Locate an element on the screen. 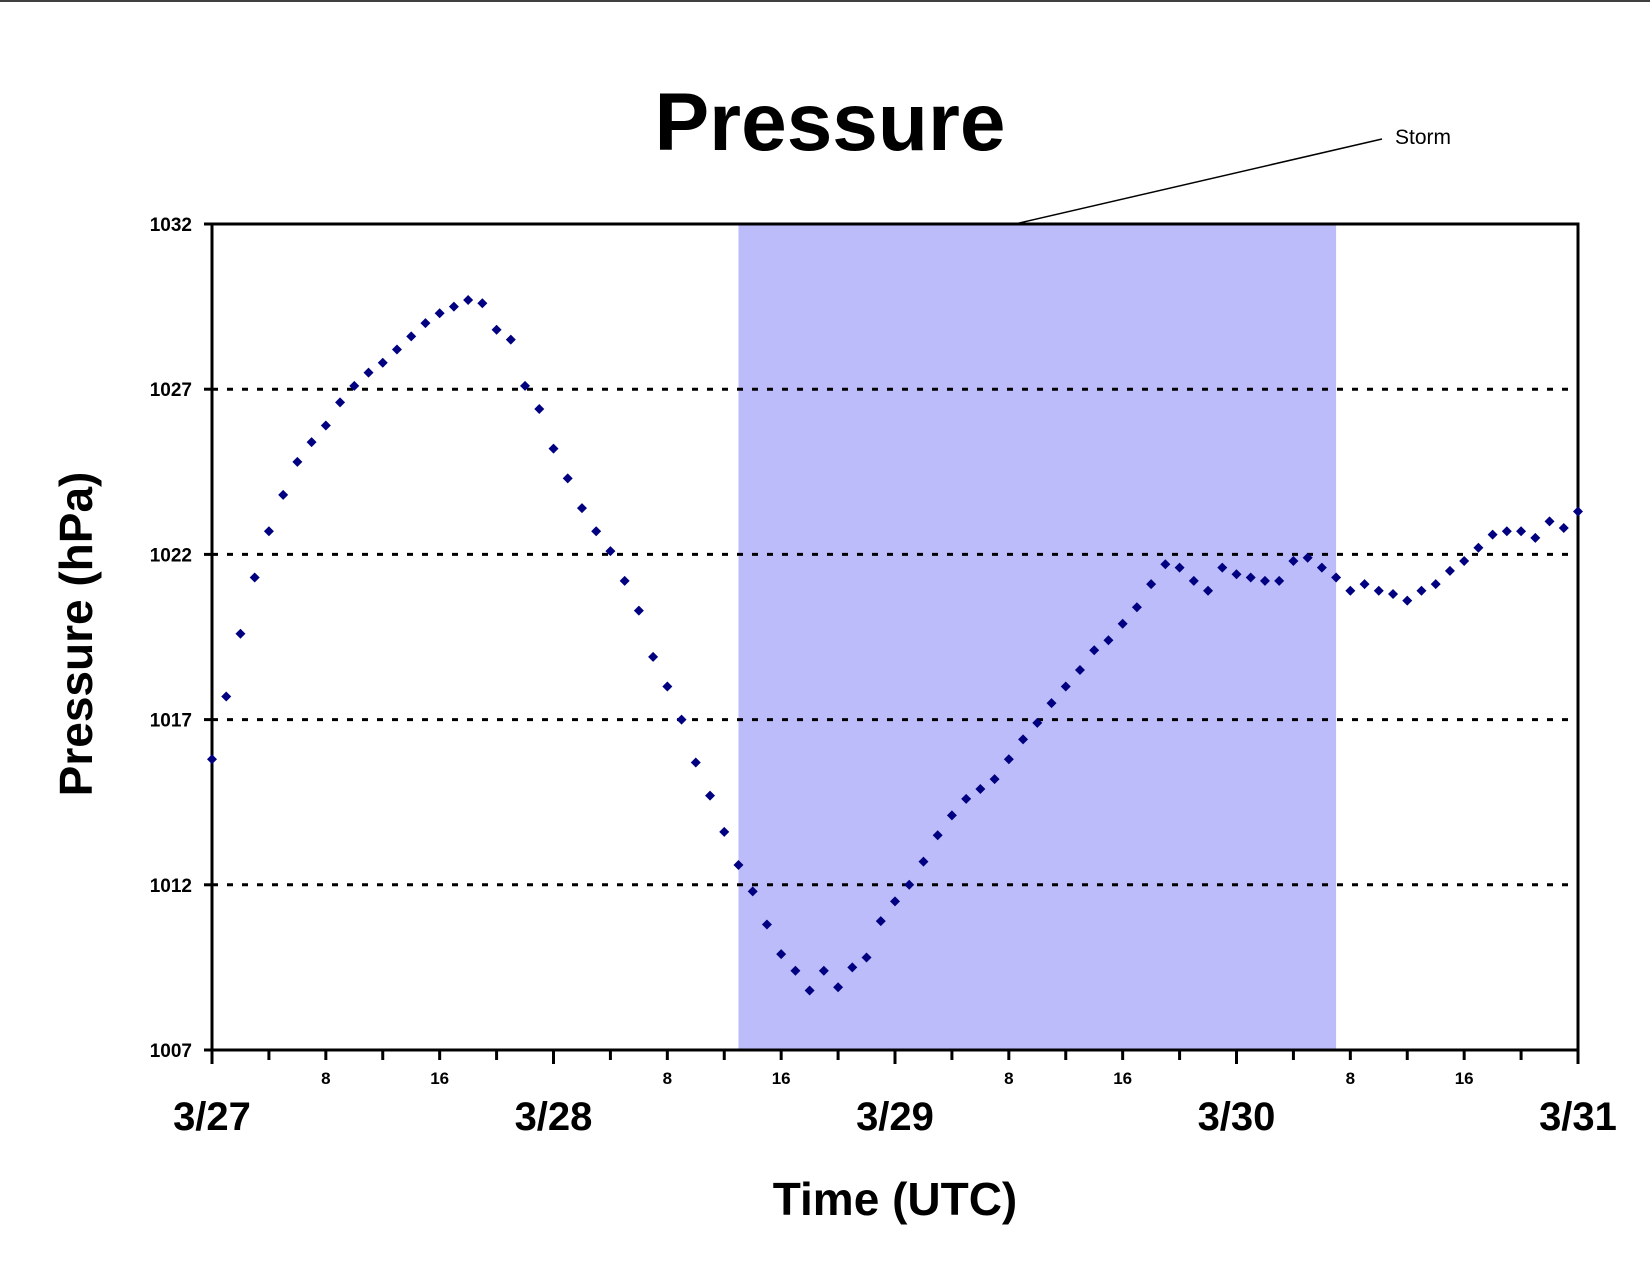 The height and width of the screenshot is (1275, 1650). y-tick-label: 1012 is located at coordinates (171, 886).